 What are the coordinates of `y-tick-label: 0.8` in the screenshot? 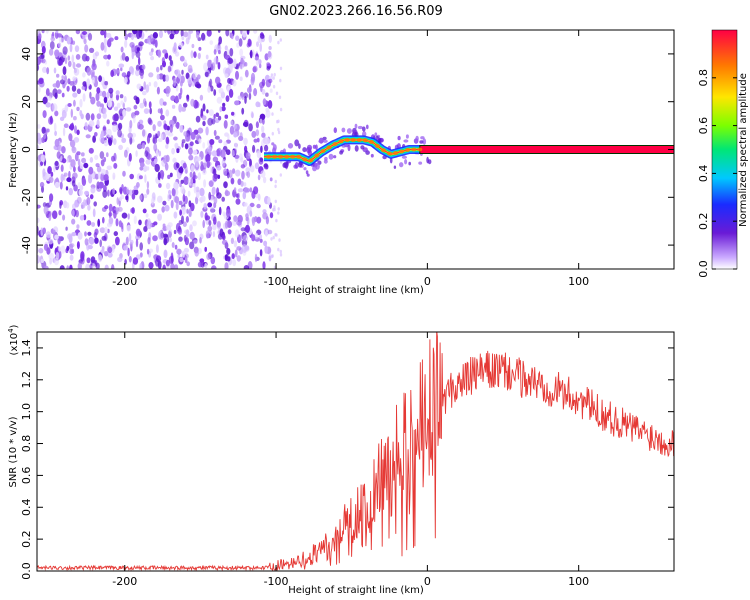 It's located at (26, 444).